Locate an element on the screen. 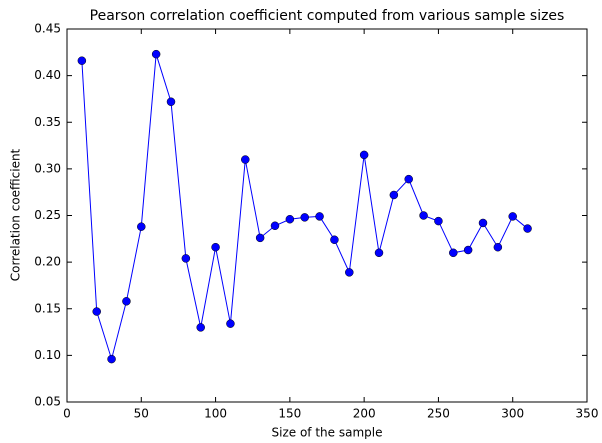  x-axis-label: Size of the sample is located at coordinates (327, 433).